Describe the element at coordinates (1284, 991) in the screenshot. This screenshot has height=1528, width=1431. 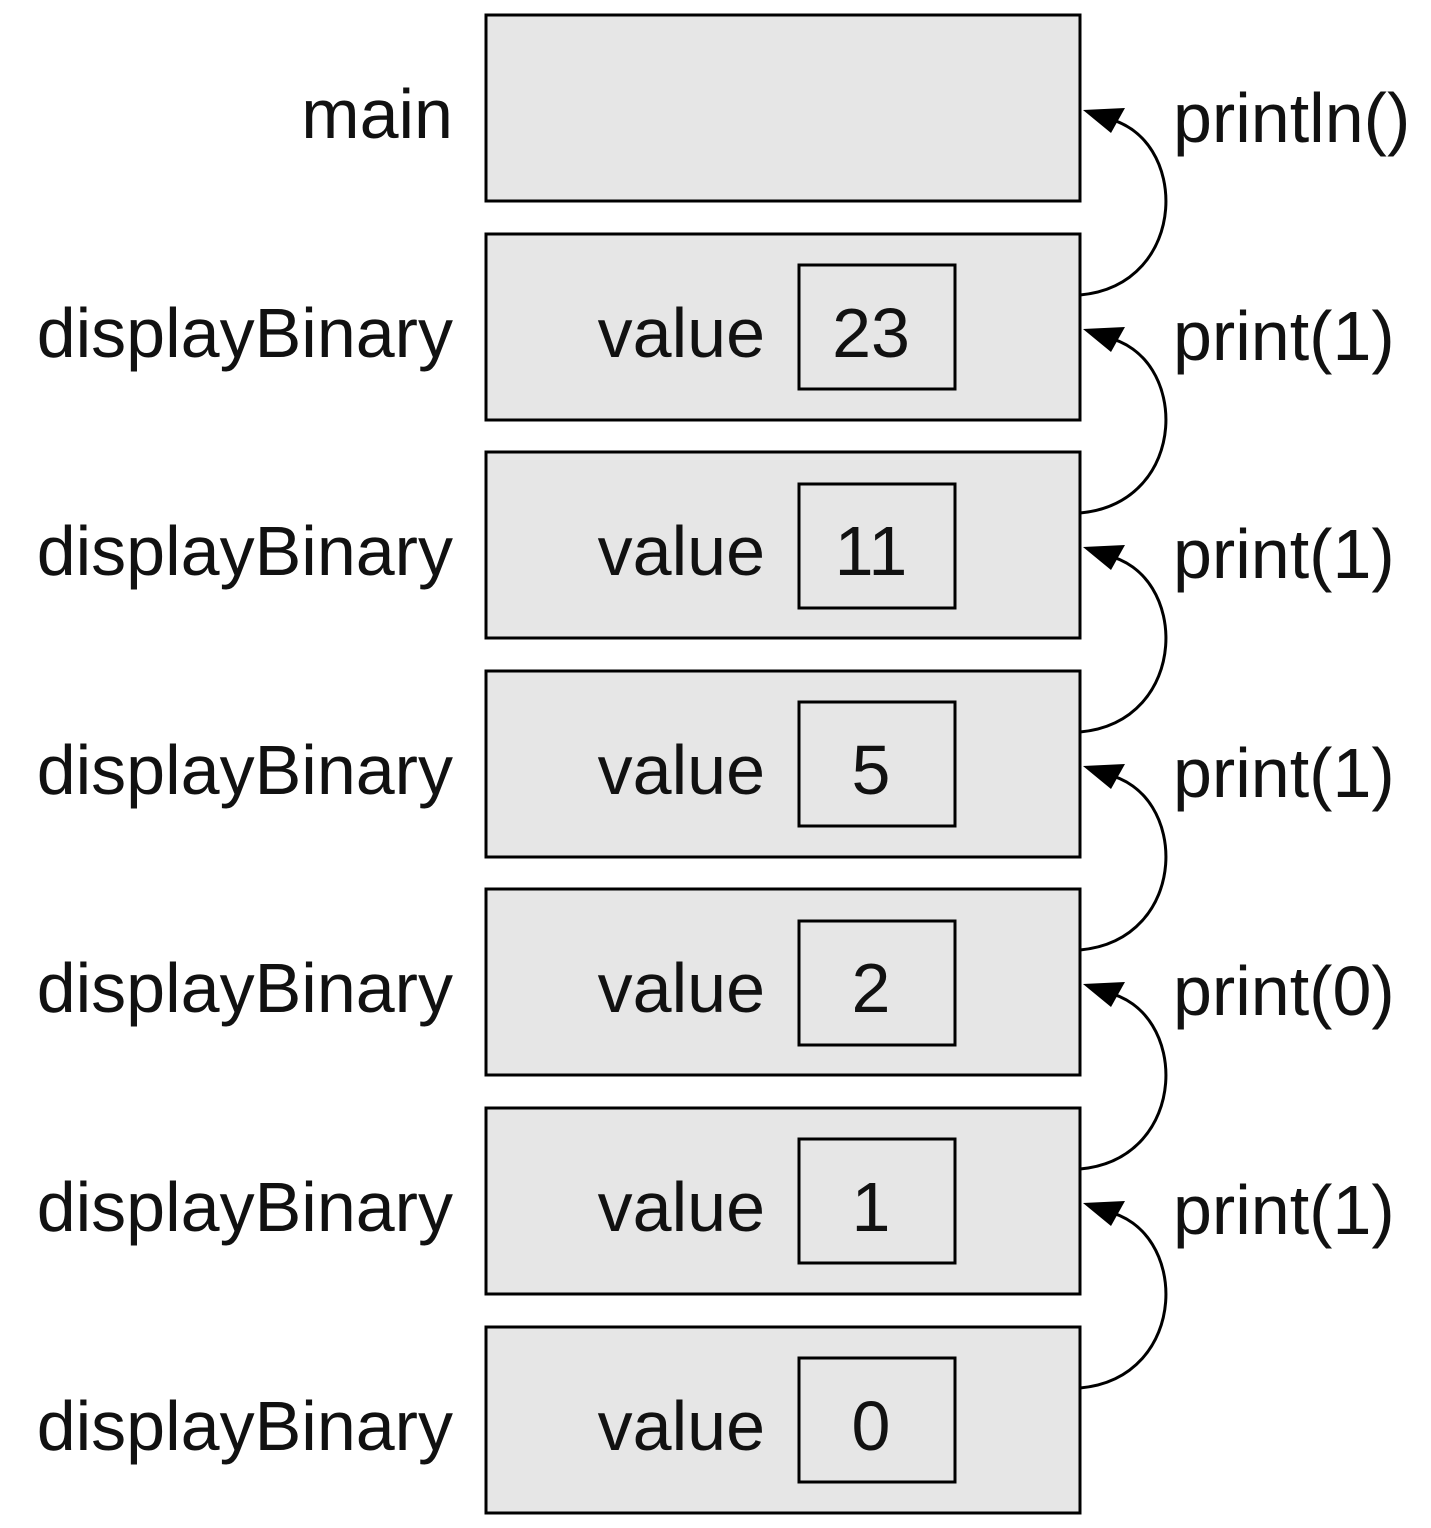
I see `call-label: print(0)` at that location.